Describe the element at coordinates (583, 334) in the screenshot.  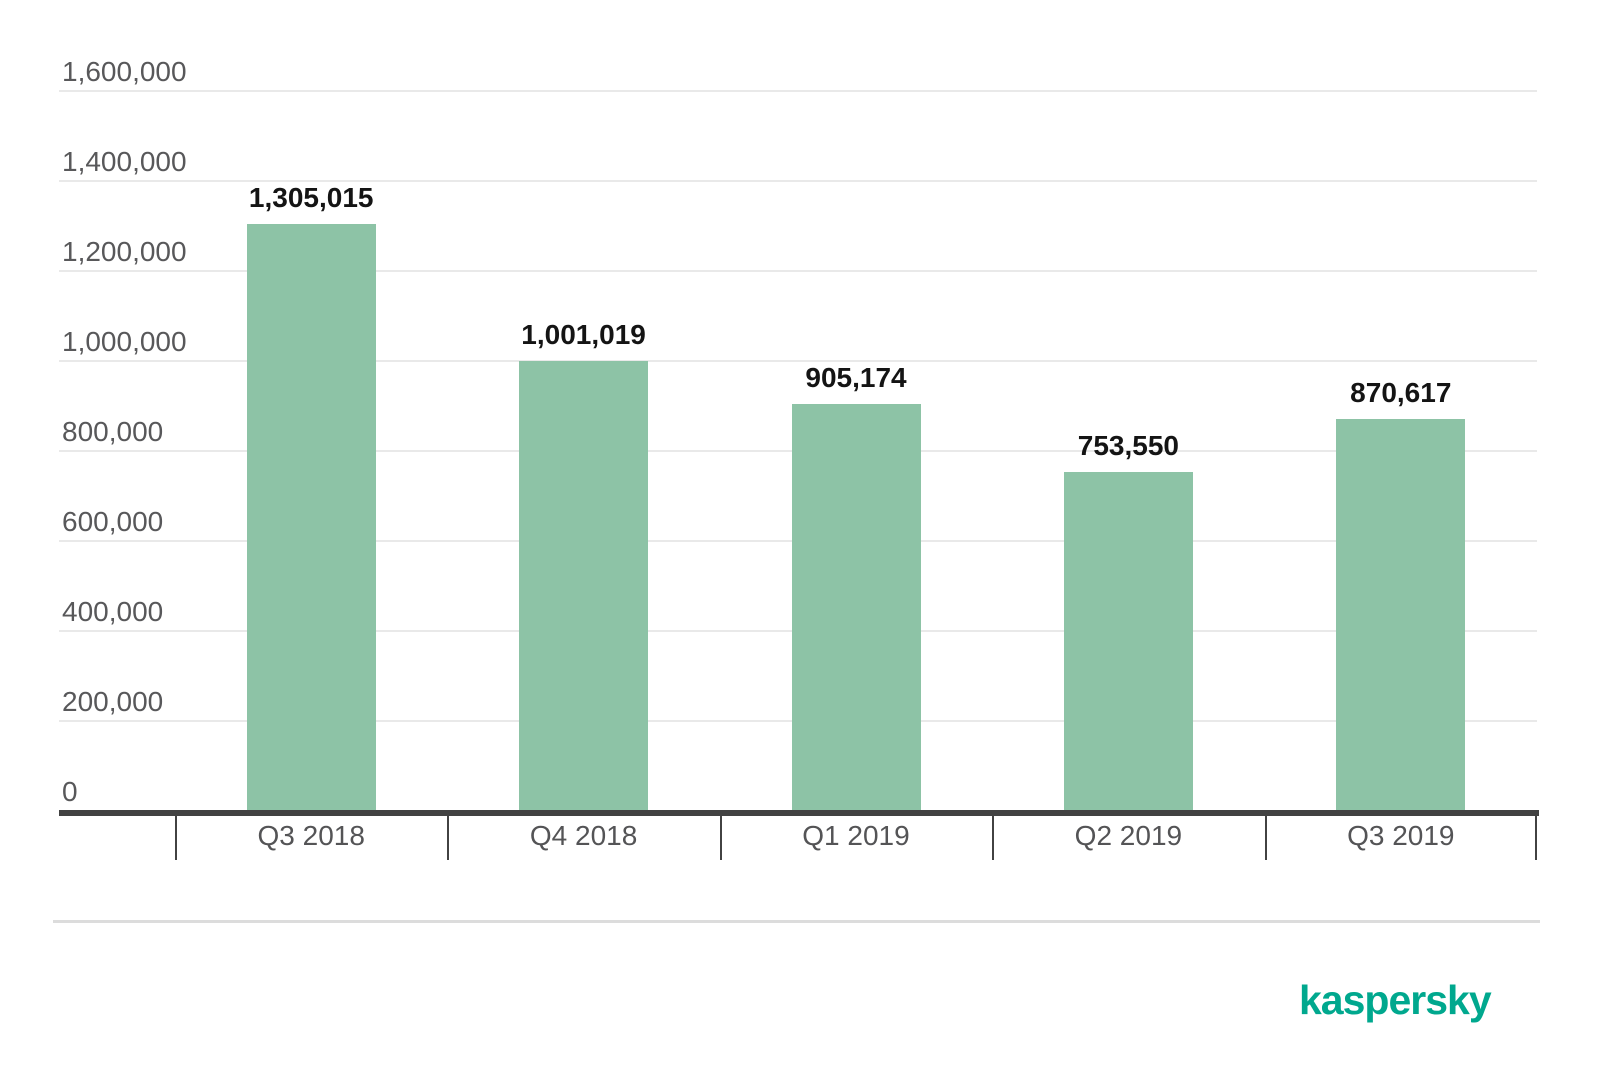
I see `bar-value-label: 1,001,019` at that location.